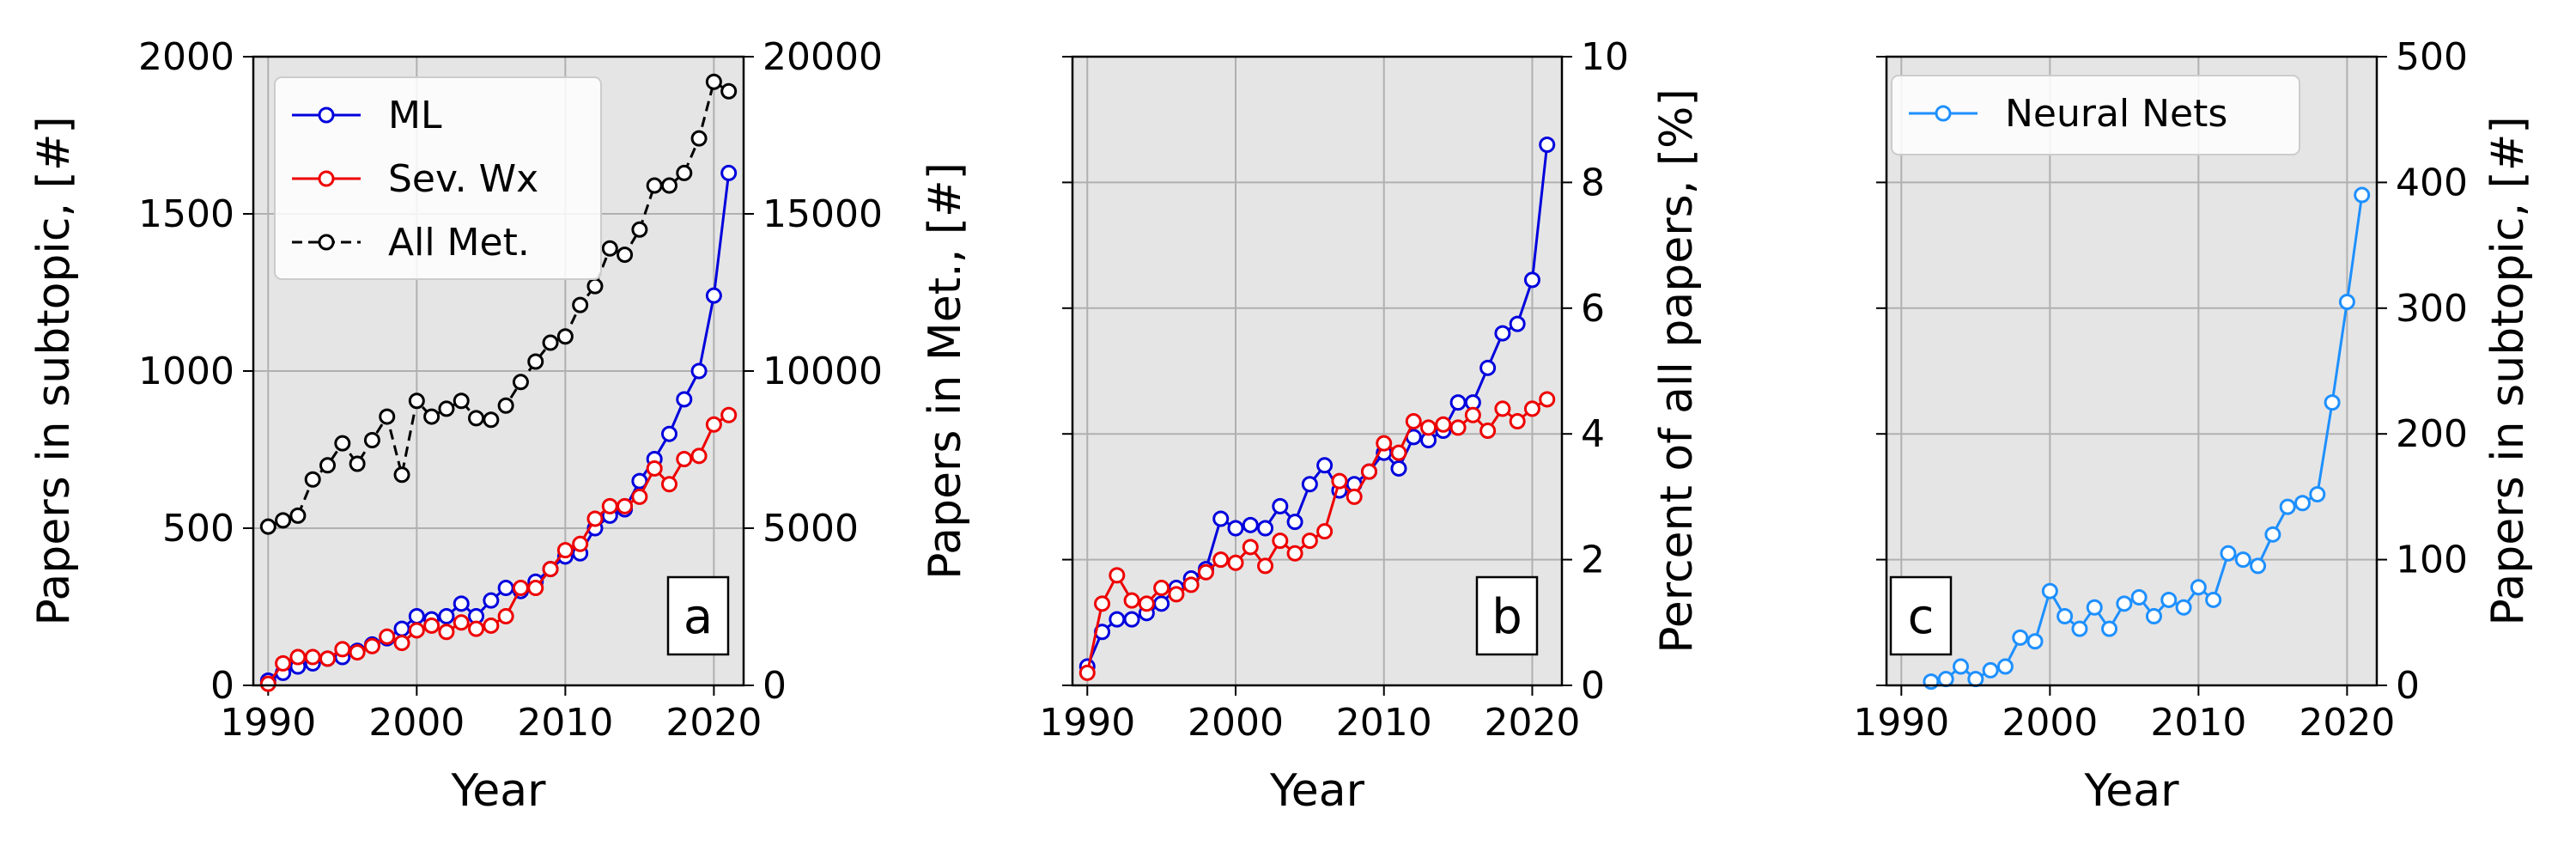 Image resolution: width=2576 pixels, height=858 pixels. What do you see at coordinates (1087, 723) in the screenshot?
I see `x-tick-label: 1990` at bounding box center [1087, 723].